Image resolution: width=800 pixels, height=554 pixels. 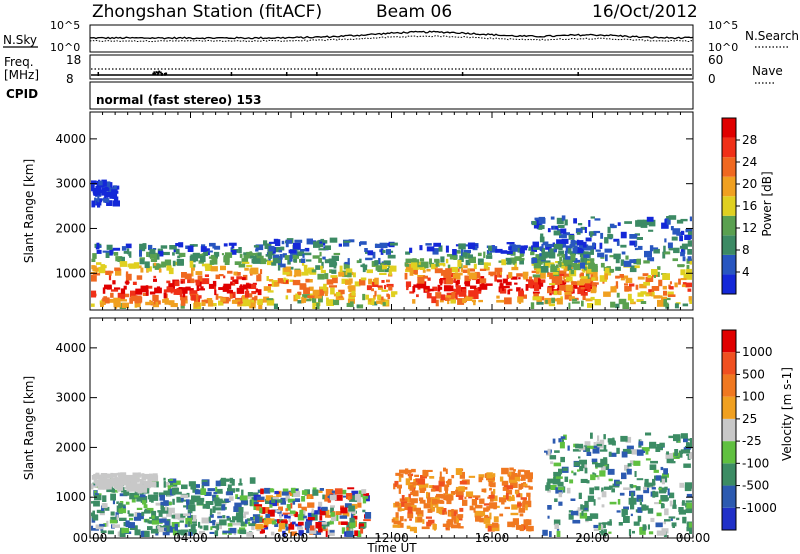 I want to click on colorbar-tick-label: -1000, so click(x=759, y=508).